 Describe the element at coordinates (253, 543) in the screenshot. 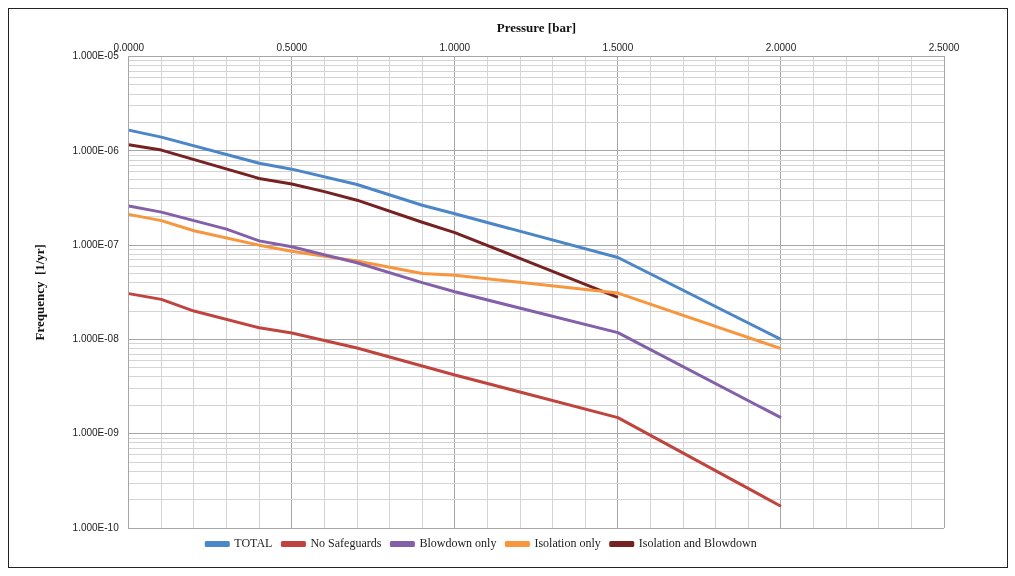

I see `legend-label: TOTAL` at that location.